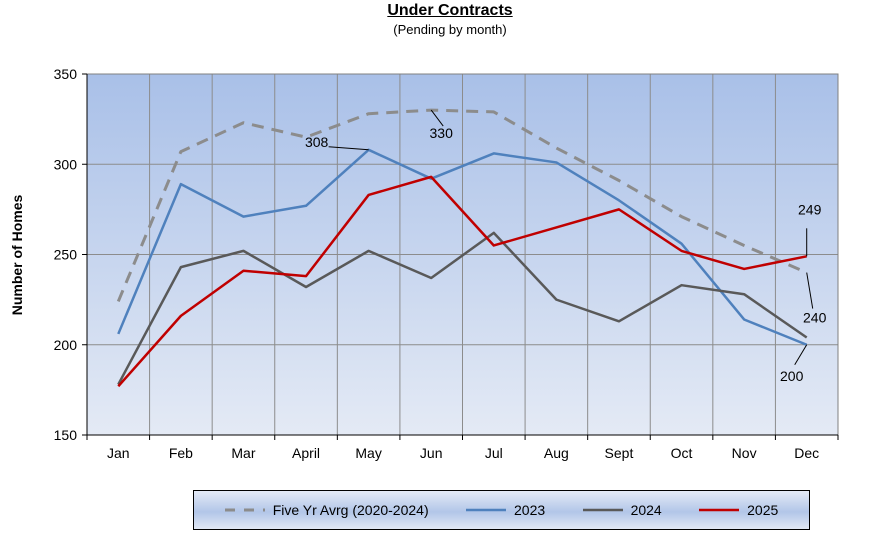 The height and width of the screenshot is (533, 878). What do you see at coordinates (66, 345) in the screenshot?
I see `y-tick-label: 200` at bounding box center [66, 345].